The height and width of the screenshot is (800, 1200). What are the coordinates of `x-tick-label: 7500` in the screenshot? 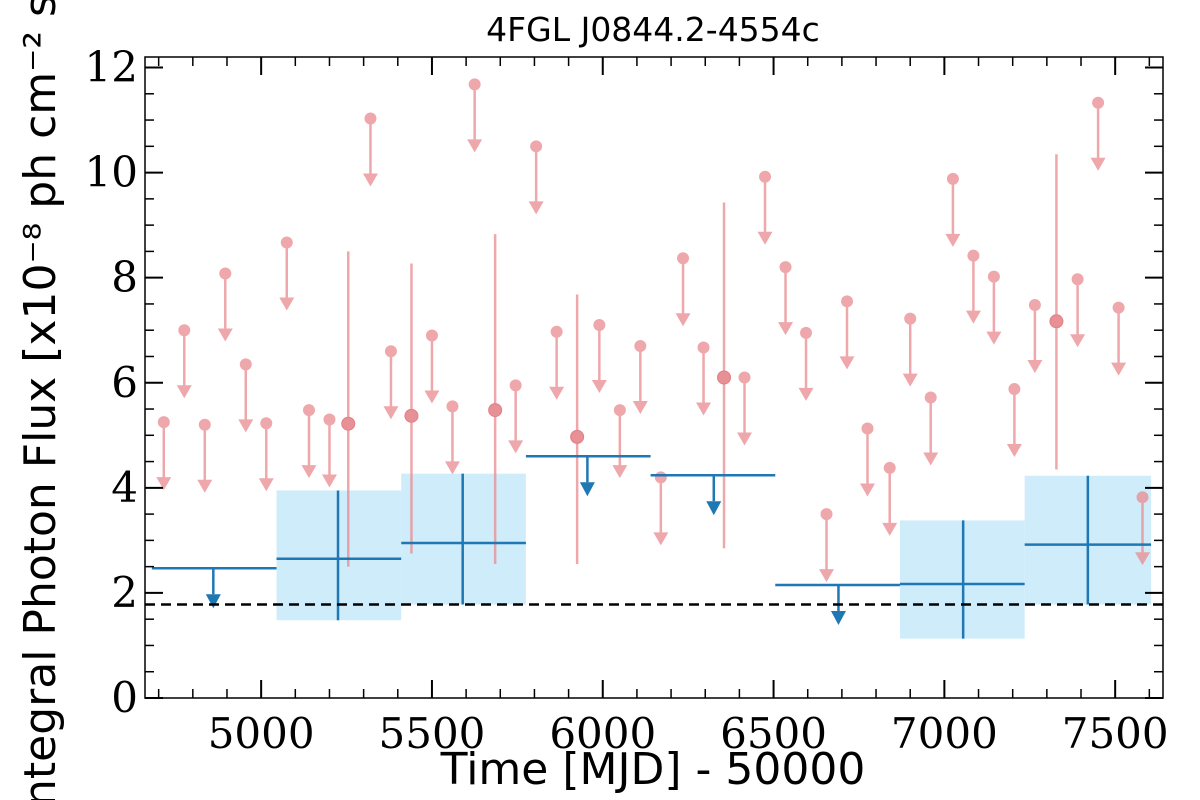 It's located at (1115, 733).